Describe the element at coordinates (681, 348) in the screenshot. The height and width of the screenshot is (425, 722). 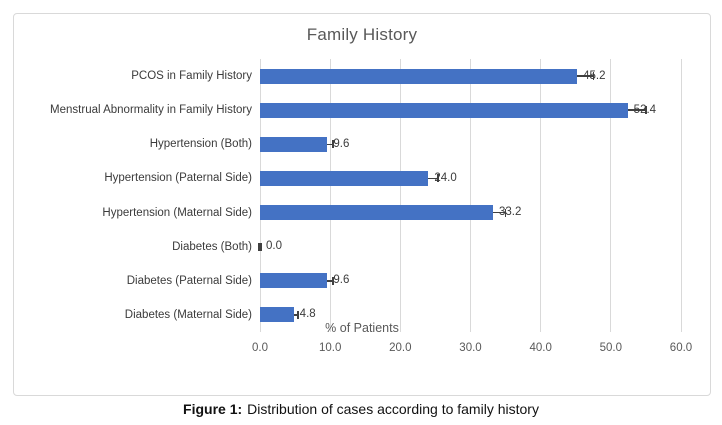
I see `x-axis-tick-label: 60.0` at that location.